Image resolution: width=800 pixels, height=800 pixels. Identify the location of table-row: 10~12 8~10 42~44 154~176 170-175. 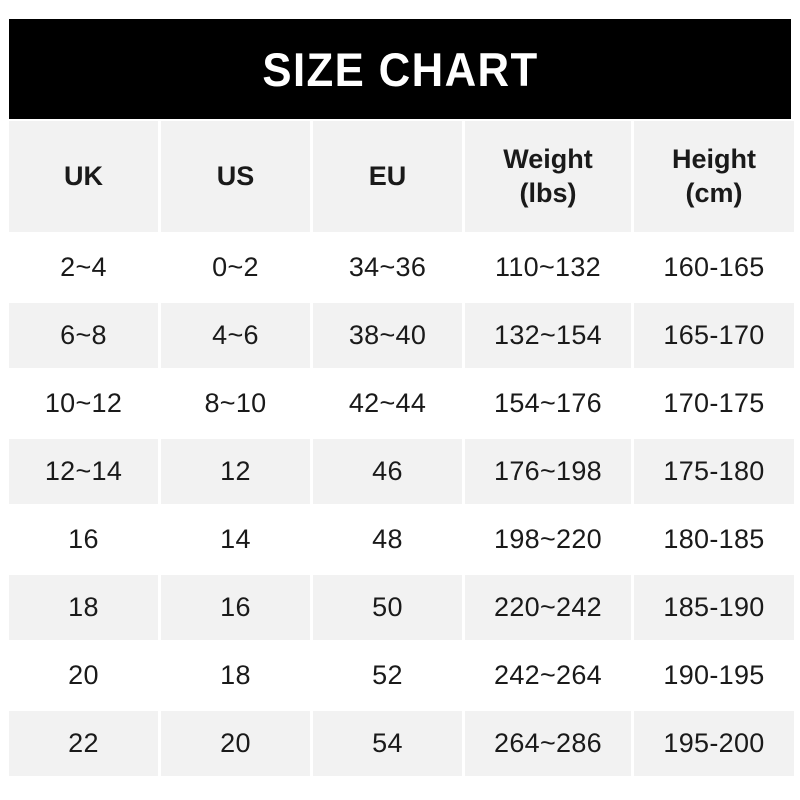
(401, 403).